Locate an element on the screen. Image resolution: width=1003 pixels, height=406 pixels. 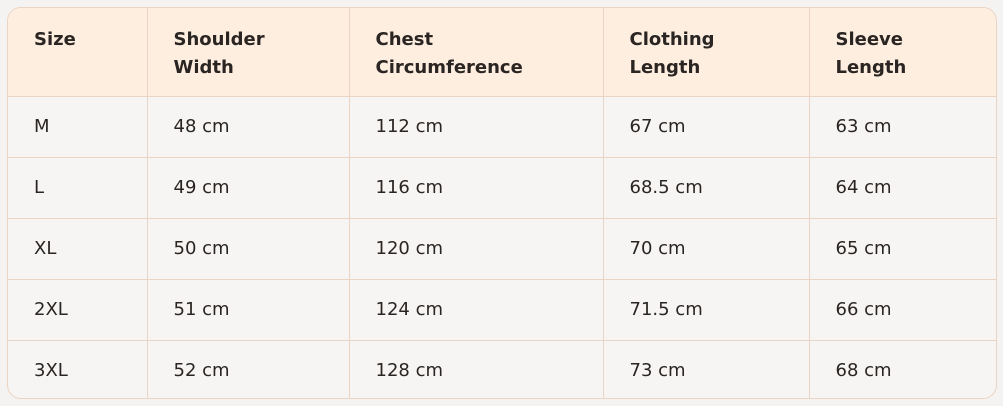
table-cell: 64 cm is located at coordinates (902, 187).